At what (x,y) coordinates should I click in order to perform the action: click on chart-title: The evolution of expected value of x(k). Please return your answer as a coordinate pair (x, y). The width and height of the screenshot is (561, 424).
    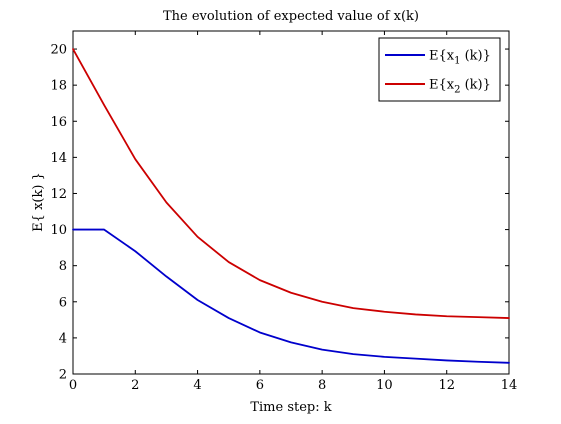
    Looking at the image, I should click on (291, 16).